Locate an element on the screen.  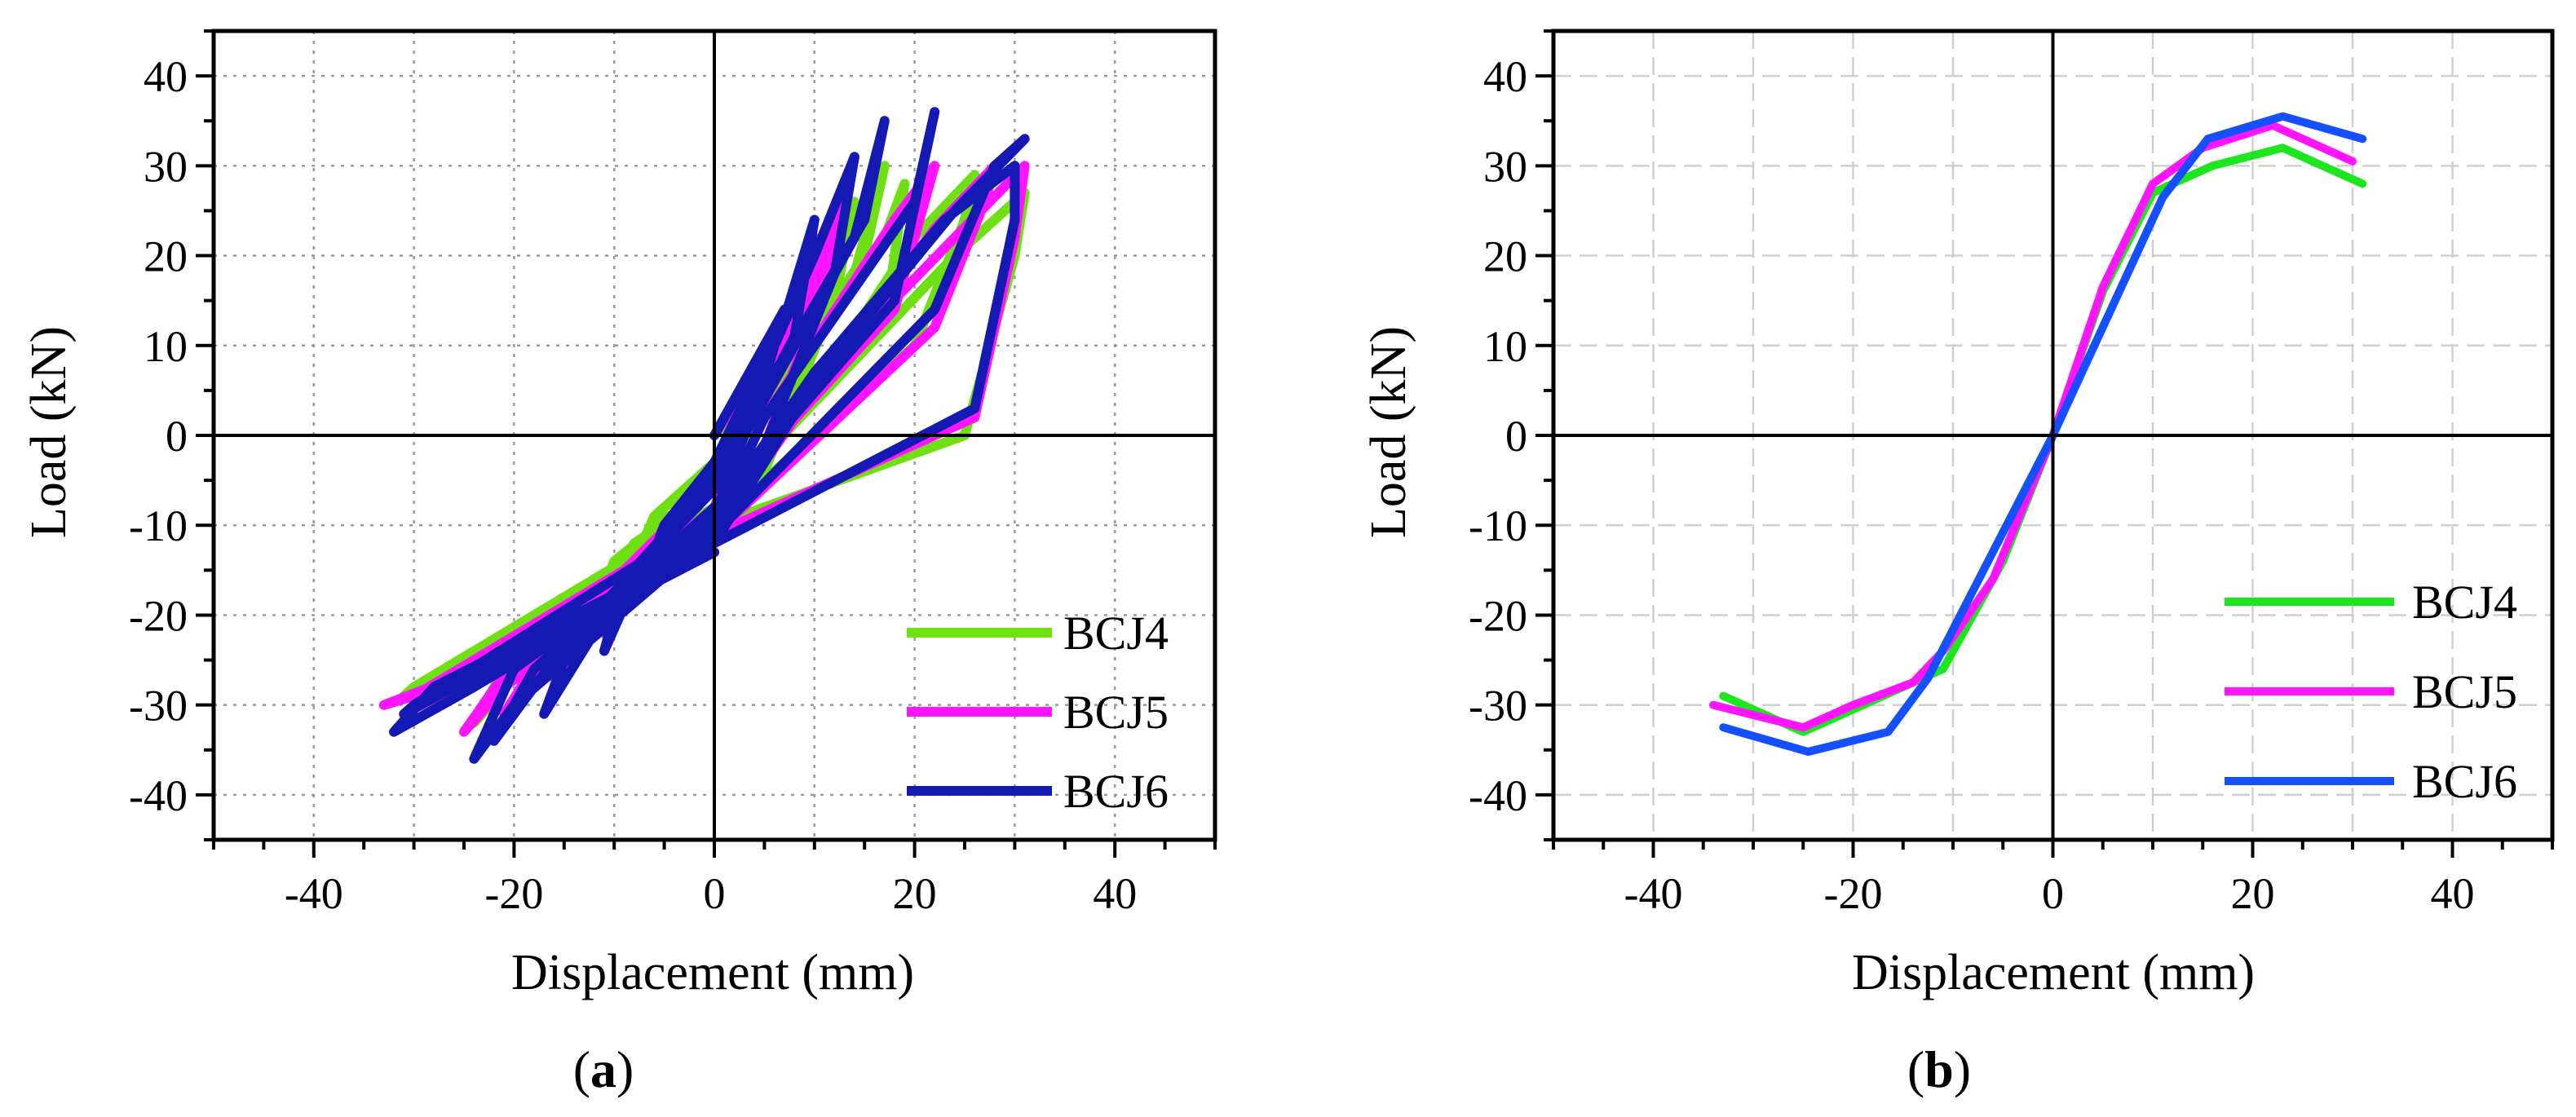
panel-a-y-tick-label: 0 is located at coordinates (177, 437).